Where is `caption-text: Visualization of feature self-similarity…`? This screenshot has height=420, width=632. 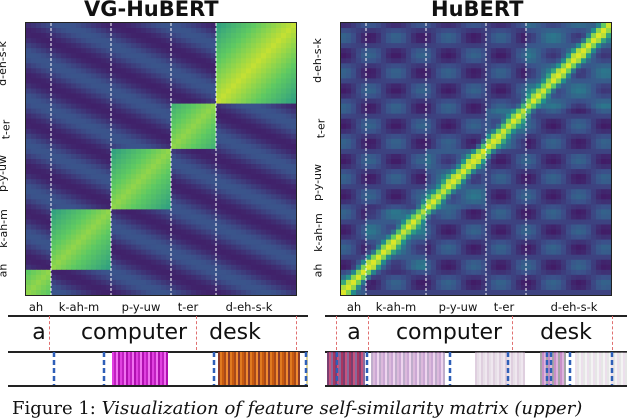 caption-text: Visualization of feature self-similarity… is located at coordinates (342, 408).